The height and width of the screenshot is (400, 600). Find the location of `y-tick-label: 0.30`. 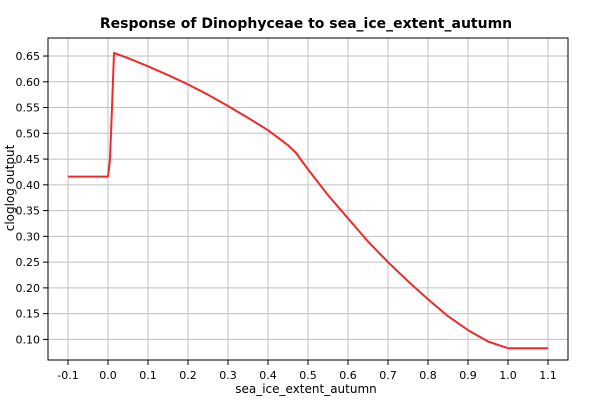

y-tick-label: 0.30 is located at coordinates (28, 236).